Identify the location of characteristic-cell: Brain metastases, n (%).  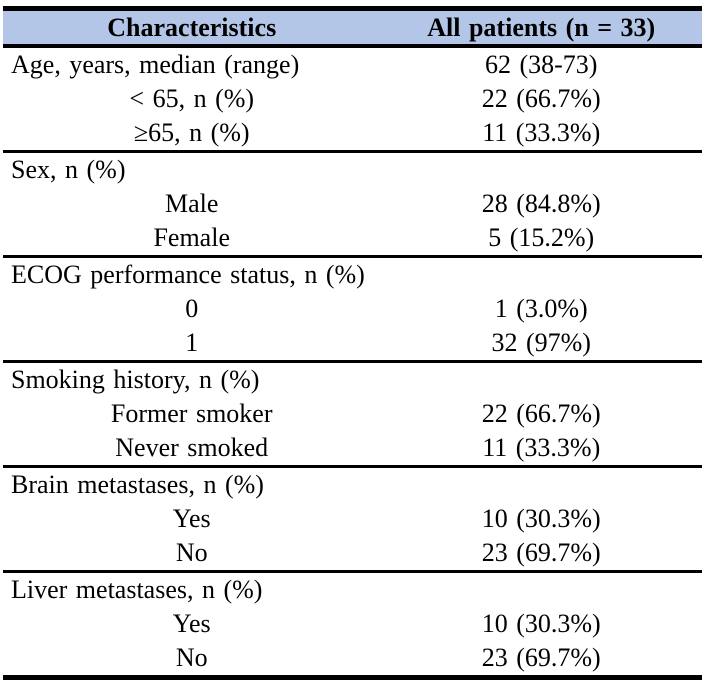
(192, 483).